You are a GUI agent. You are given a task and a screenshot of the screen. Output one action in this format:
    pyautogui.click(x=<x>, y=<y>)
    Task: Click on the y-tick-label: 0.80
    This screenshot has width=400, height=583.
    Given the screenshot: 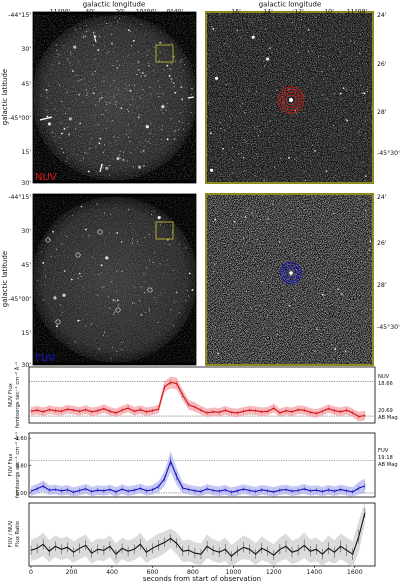 What is the action you would take?
    pyautogui.click(x=21, y=467)
    